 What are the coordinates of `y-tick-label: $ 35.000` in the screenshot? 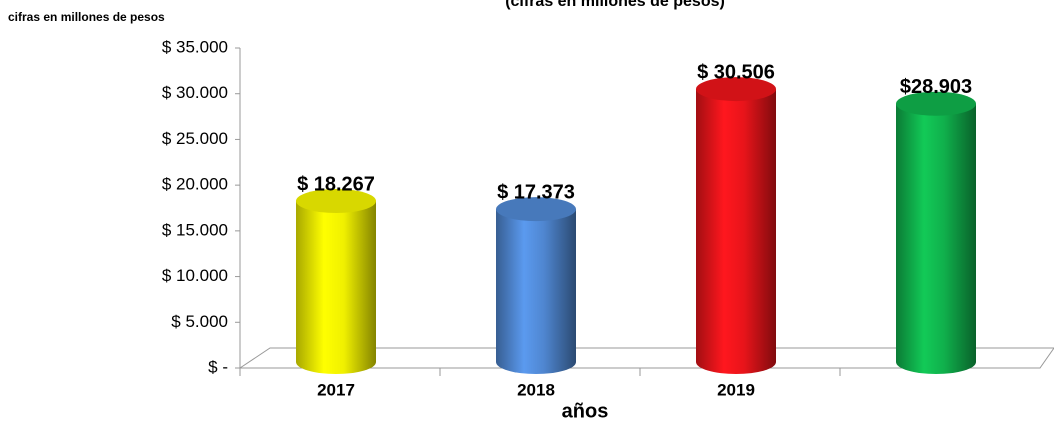 It's located at (195, 46).